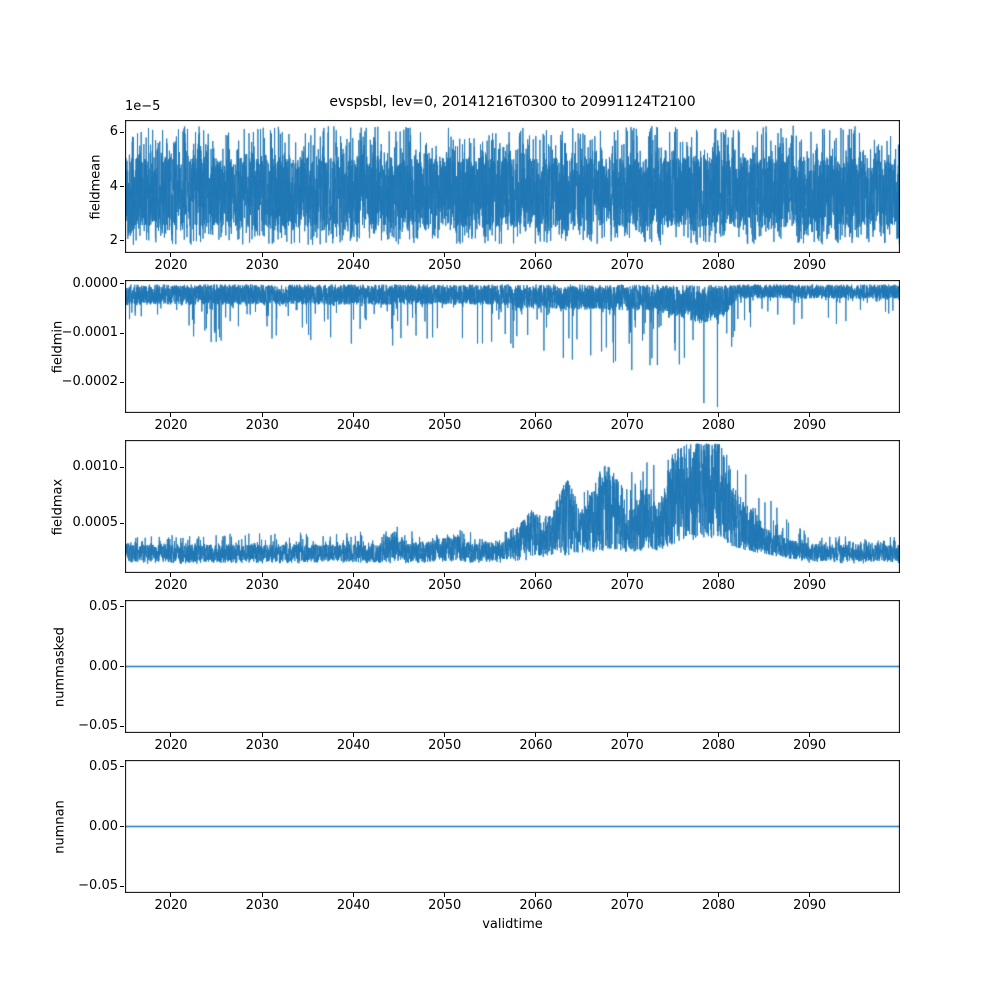  Describe the element at coordinates (95, 523) in the screenshot. I see `y-tick-label: 0.0005` at that location.